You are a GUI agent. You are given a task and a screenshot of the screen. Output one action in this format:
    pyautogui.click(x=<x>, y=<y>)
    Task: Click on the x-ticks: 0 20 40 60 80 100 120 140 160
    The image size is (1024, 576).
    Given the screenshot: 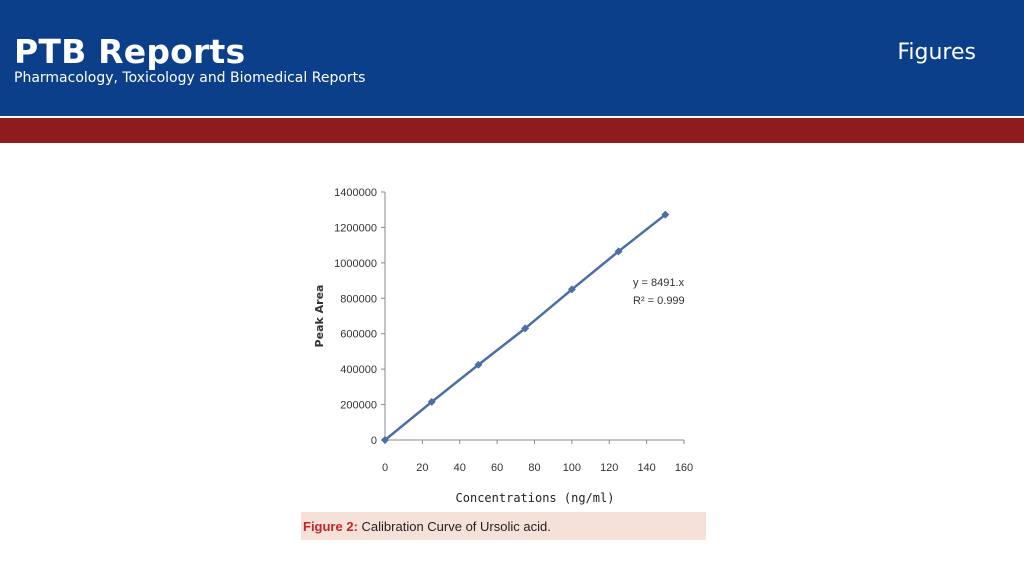 What is the action you would take?
    pyautogui.click(x=537, y=457)
    